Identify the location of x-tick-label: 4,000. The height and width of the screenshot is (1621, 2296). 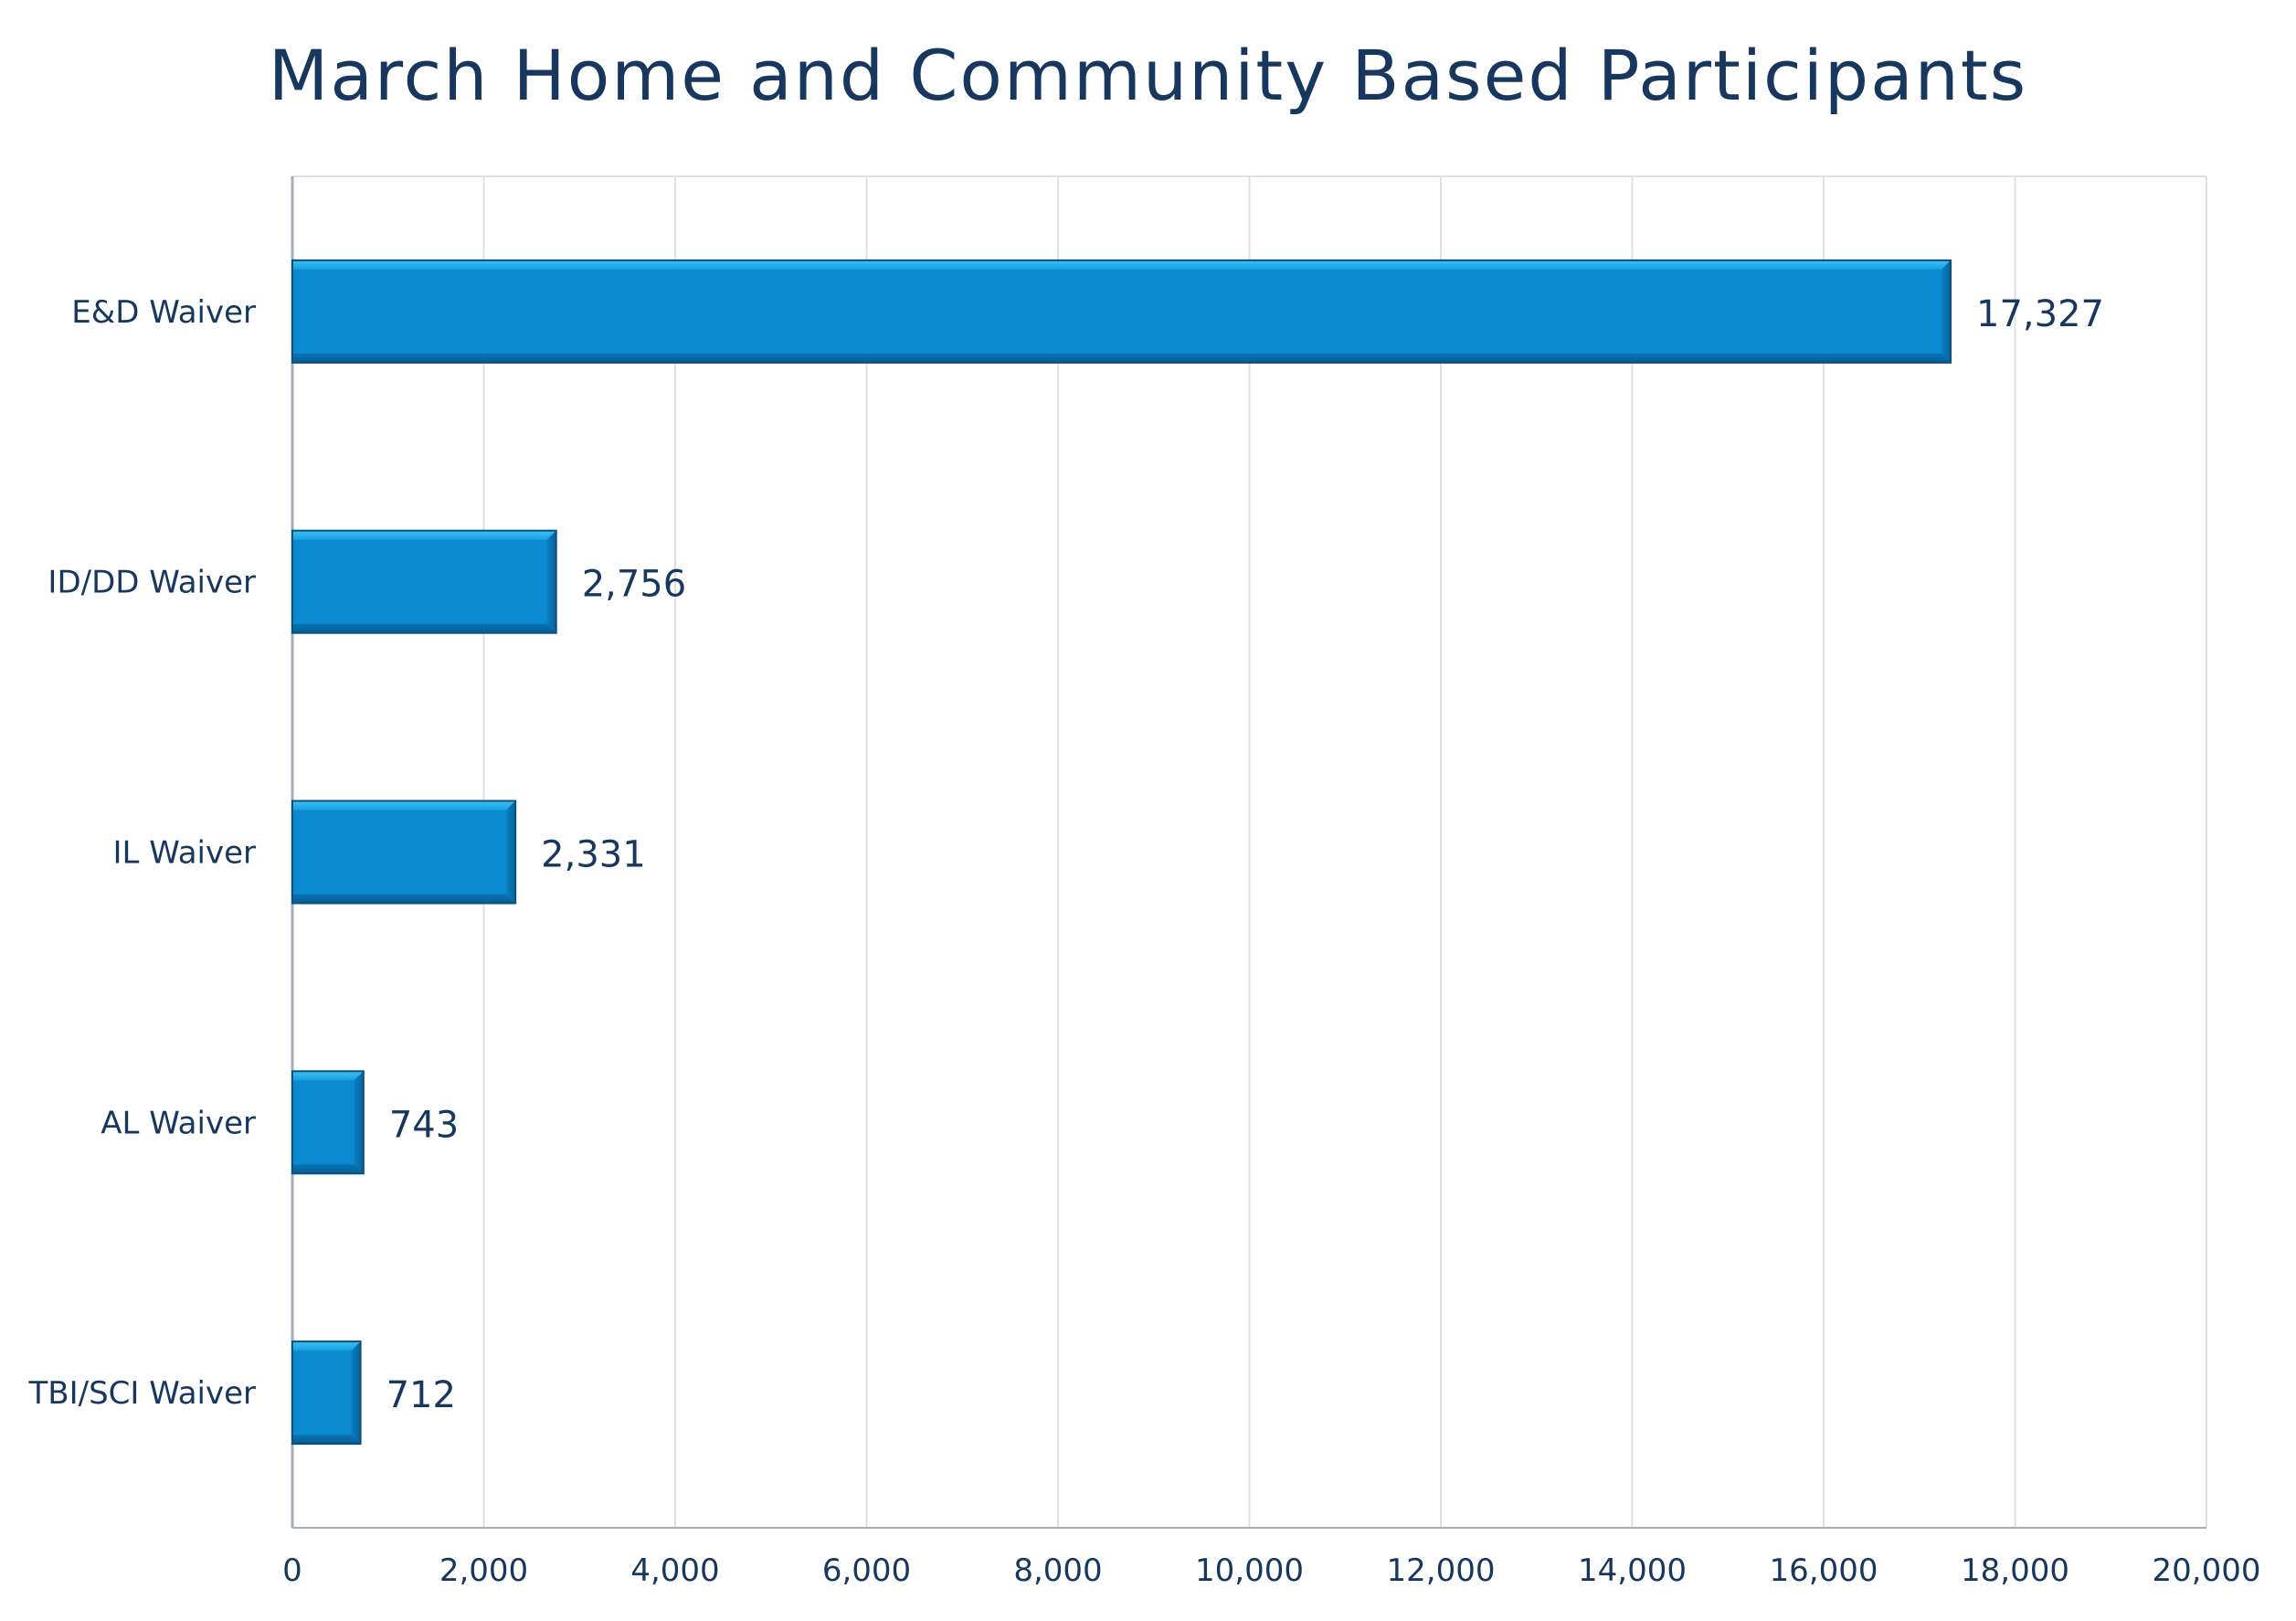
(674, 1571).